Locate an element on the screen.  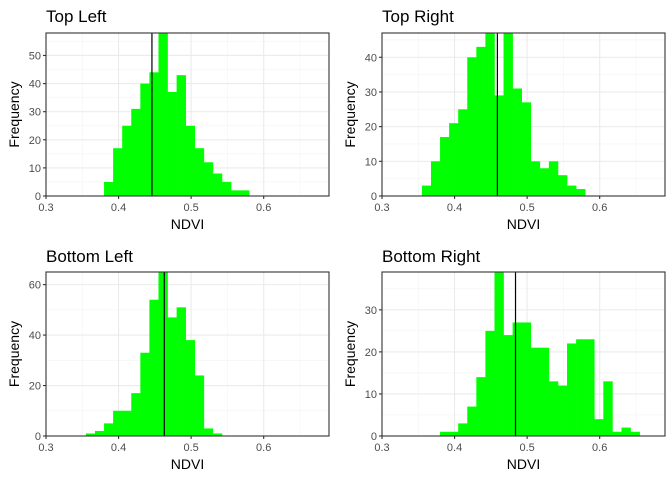
y-tick-label: 50 is located at coordinates (35, 56).